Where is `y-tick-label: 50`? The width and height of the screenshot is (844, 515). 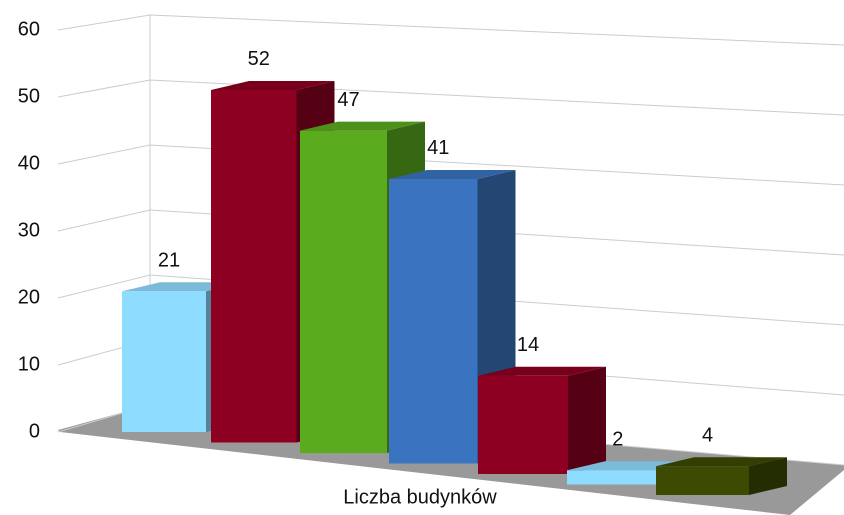 y-tick-label: 50 is located at coordinates (29, 96).